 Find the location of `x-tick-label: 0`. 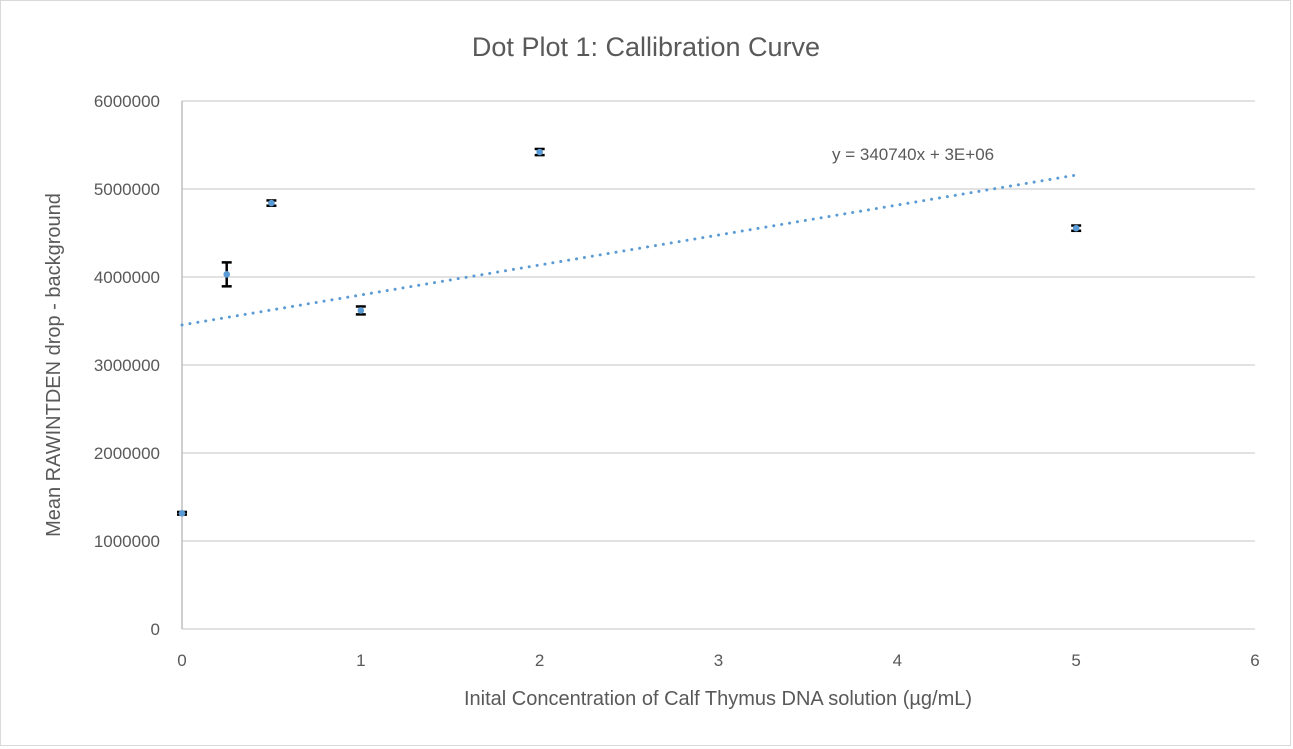

x-tick-label: 0 is located at coordinates (181, 660).